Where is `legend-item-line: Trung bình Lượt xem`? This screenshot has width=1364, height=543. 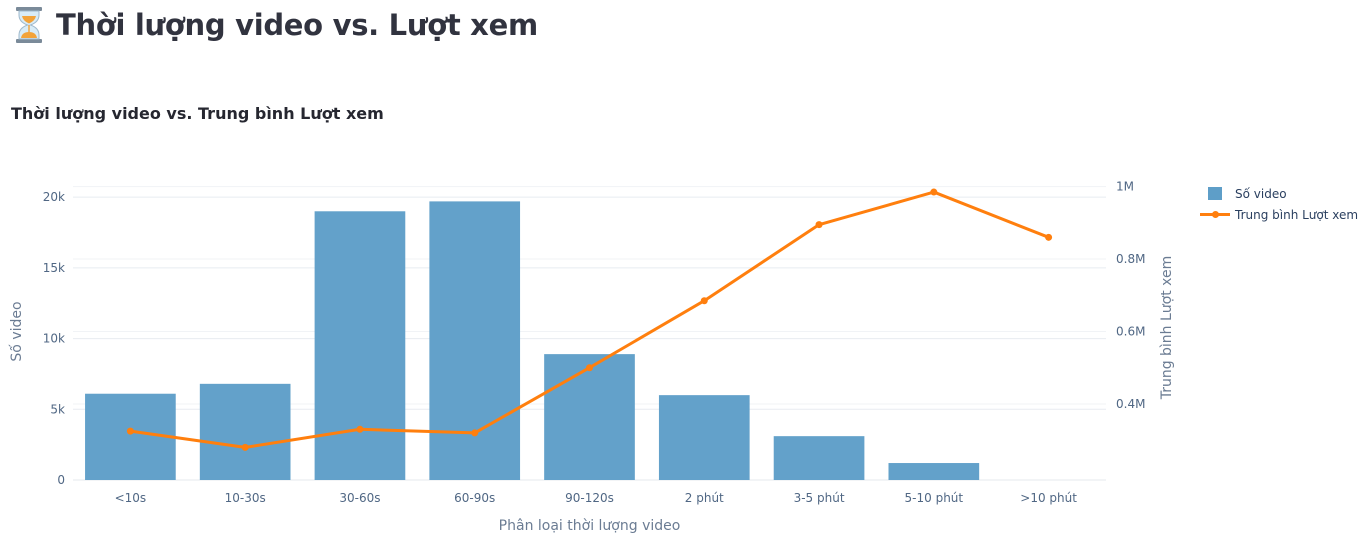 legend-item-line: Trung bình Lượt xem is located at coordinates (1279, 214).